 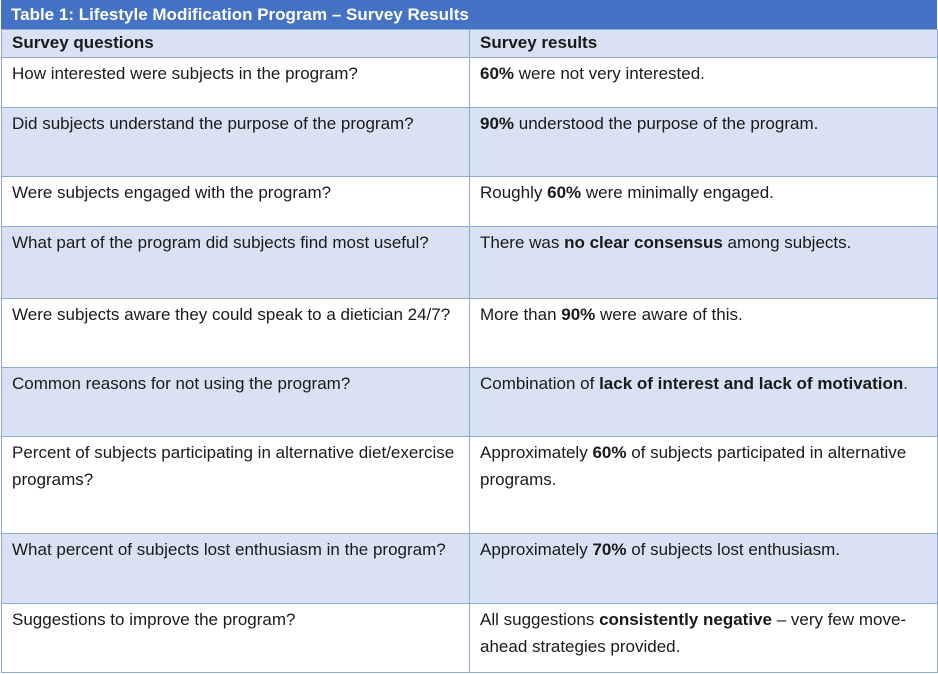 What do you see at coordinates (666, 123) in the screenshot?
I see `result-text: understood the purpose of the program.` at bounding box center [666, 123].